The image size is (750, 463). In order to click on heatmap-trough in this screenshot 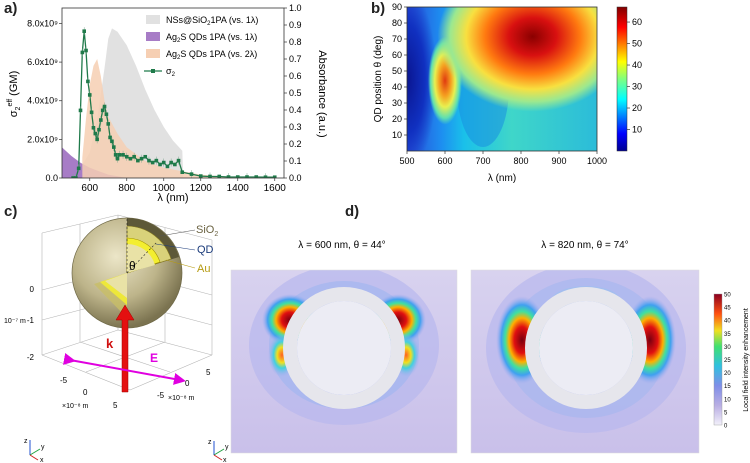, I will do `click(422, 79)`.